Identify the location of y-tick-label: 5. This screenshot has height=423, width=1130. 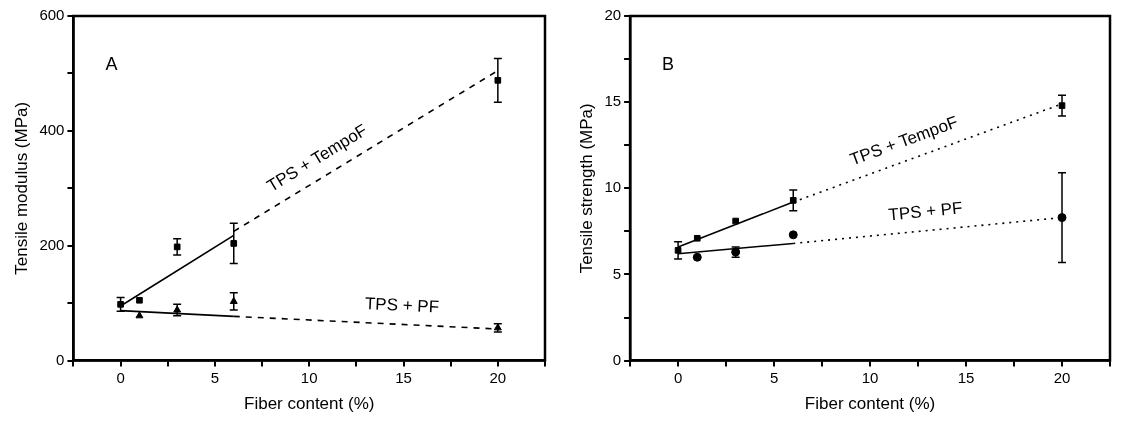
(617, 273).